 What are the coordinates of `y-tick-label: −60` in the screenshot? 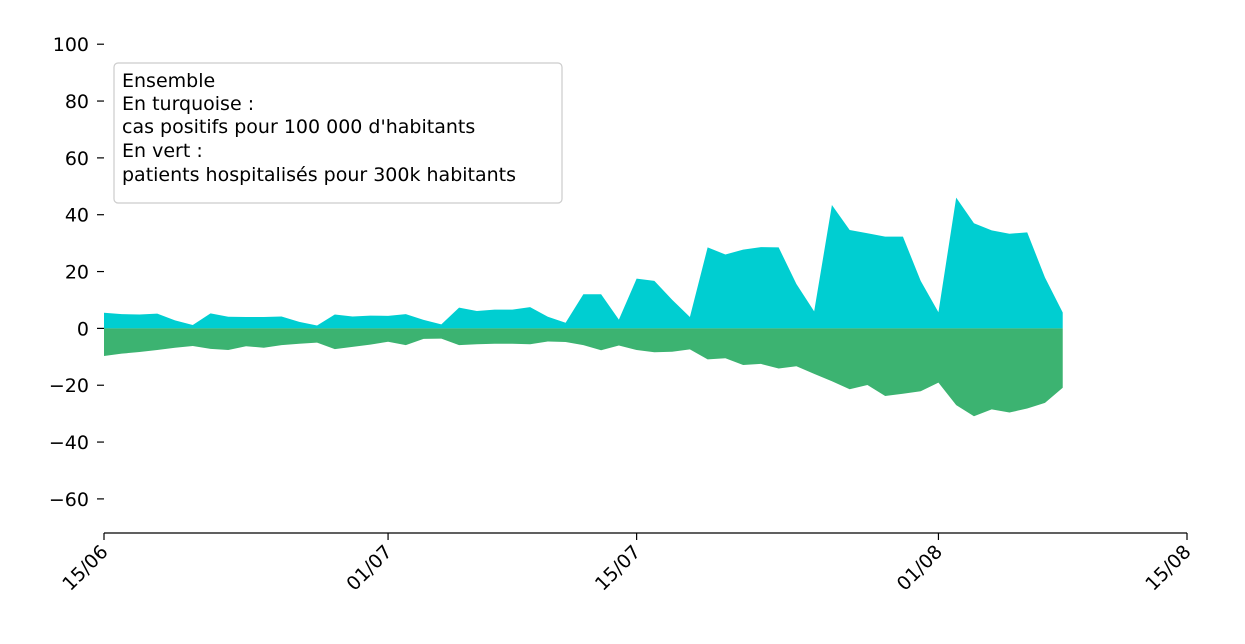 It's located at (69, 500).